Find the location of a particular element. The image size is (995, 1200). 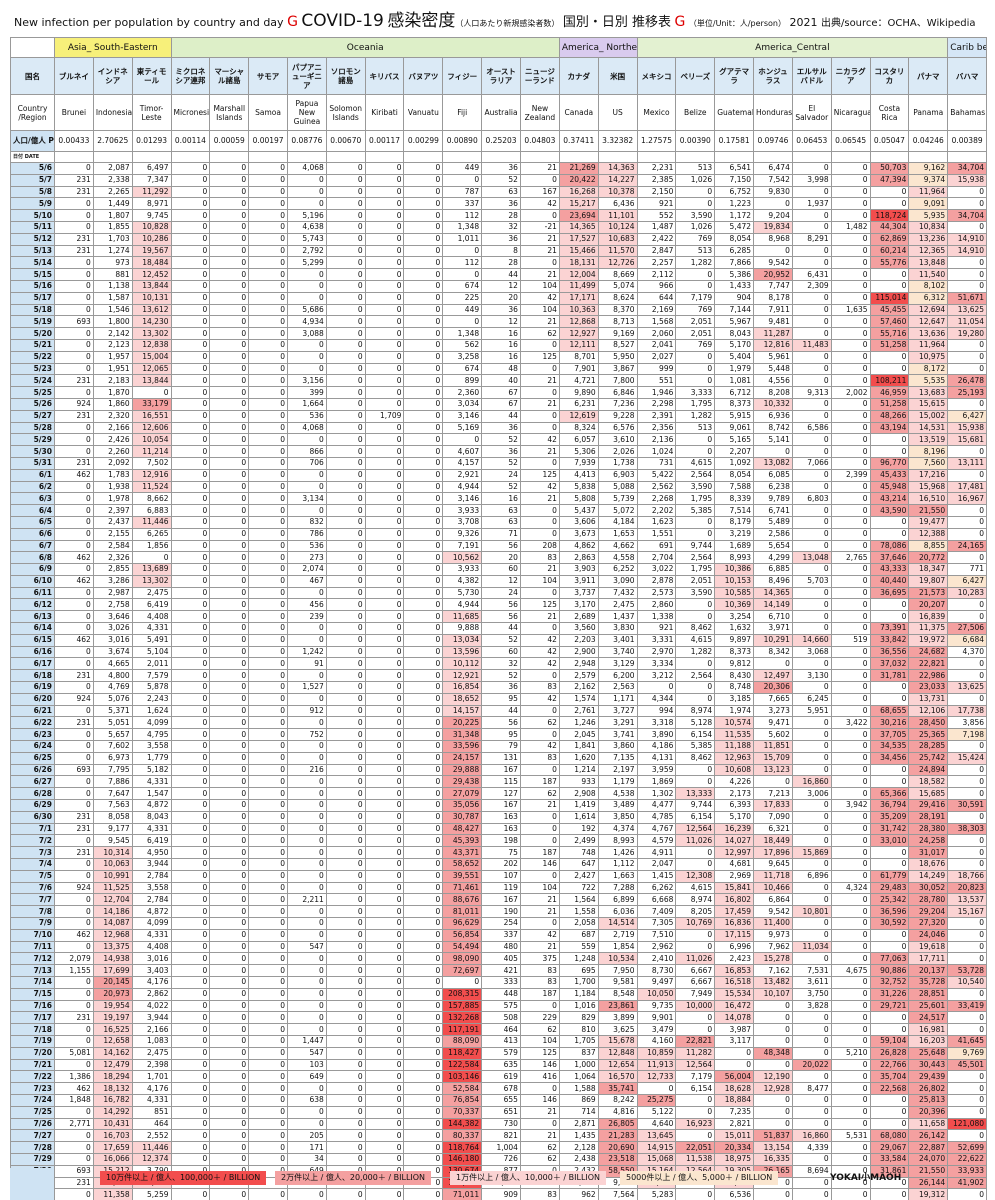

value-cell: 108,211 is located at coordinates (889, 381).